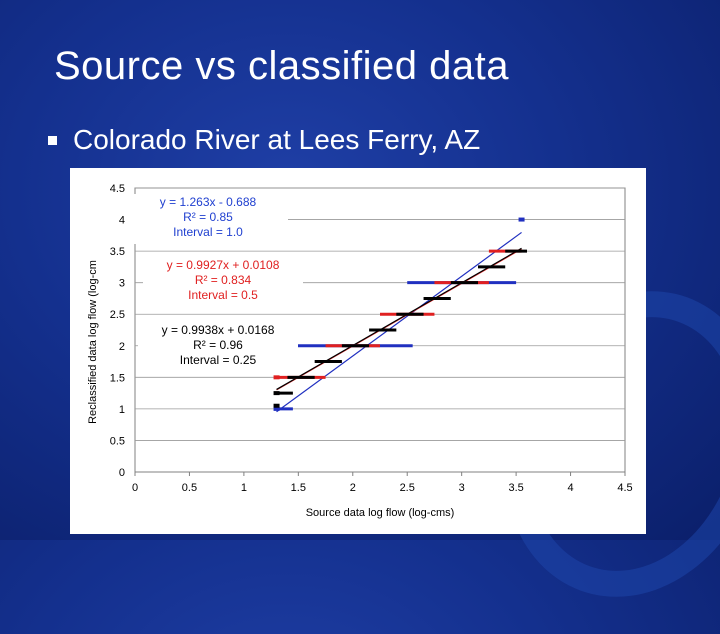 This screenshot has height=634, width=720. I want to click on bullet-text: Colorado River at Lees Ferry, AZ, so click(277, 139).